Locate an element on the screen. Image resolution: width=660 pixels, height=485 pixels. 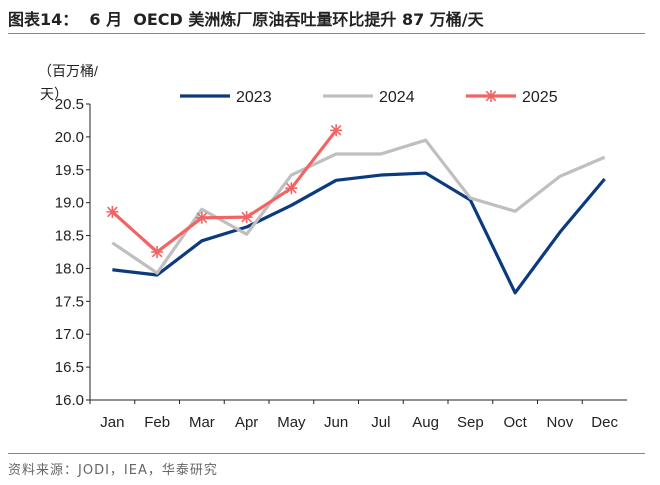
legend-label-2023: 2023 is located at coordinates (254, 97).